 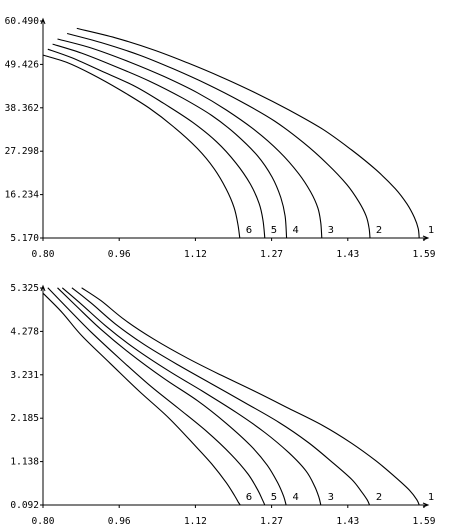 I want to click on y-tick-label: 0.092, so click(x=24, y=505).